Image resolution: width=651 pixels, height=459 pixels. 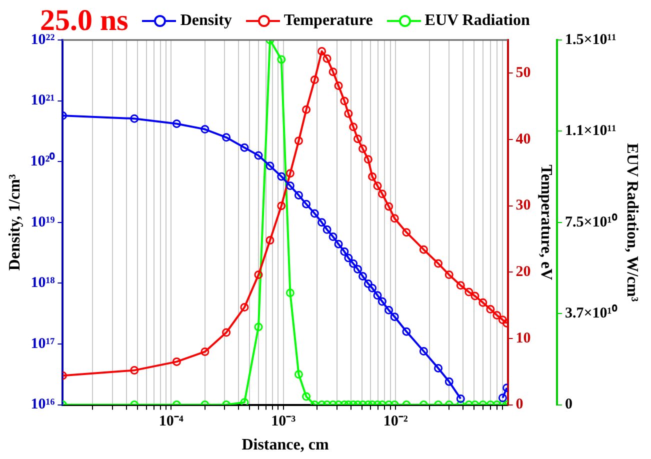 What do you see at coordinates (43, 344) in the screenshot?
I see `y-tick-label: 10¹⁷` at bounding box center [43, 344].